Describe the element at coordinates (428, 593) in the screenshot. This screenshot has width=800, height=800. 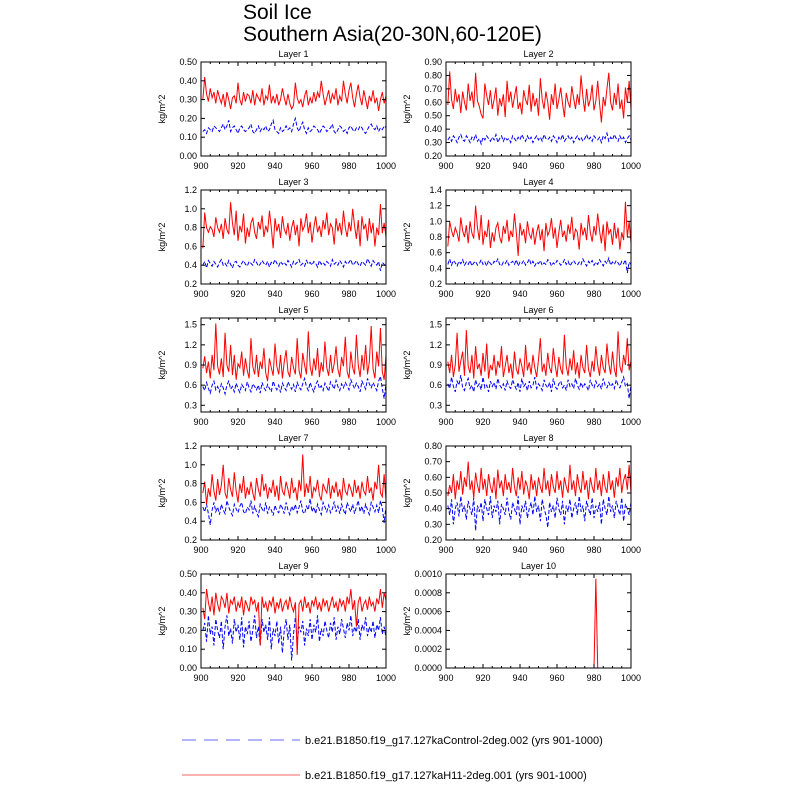
I see `y-tick-label: 0.0008` at that location.